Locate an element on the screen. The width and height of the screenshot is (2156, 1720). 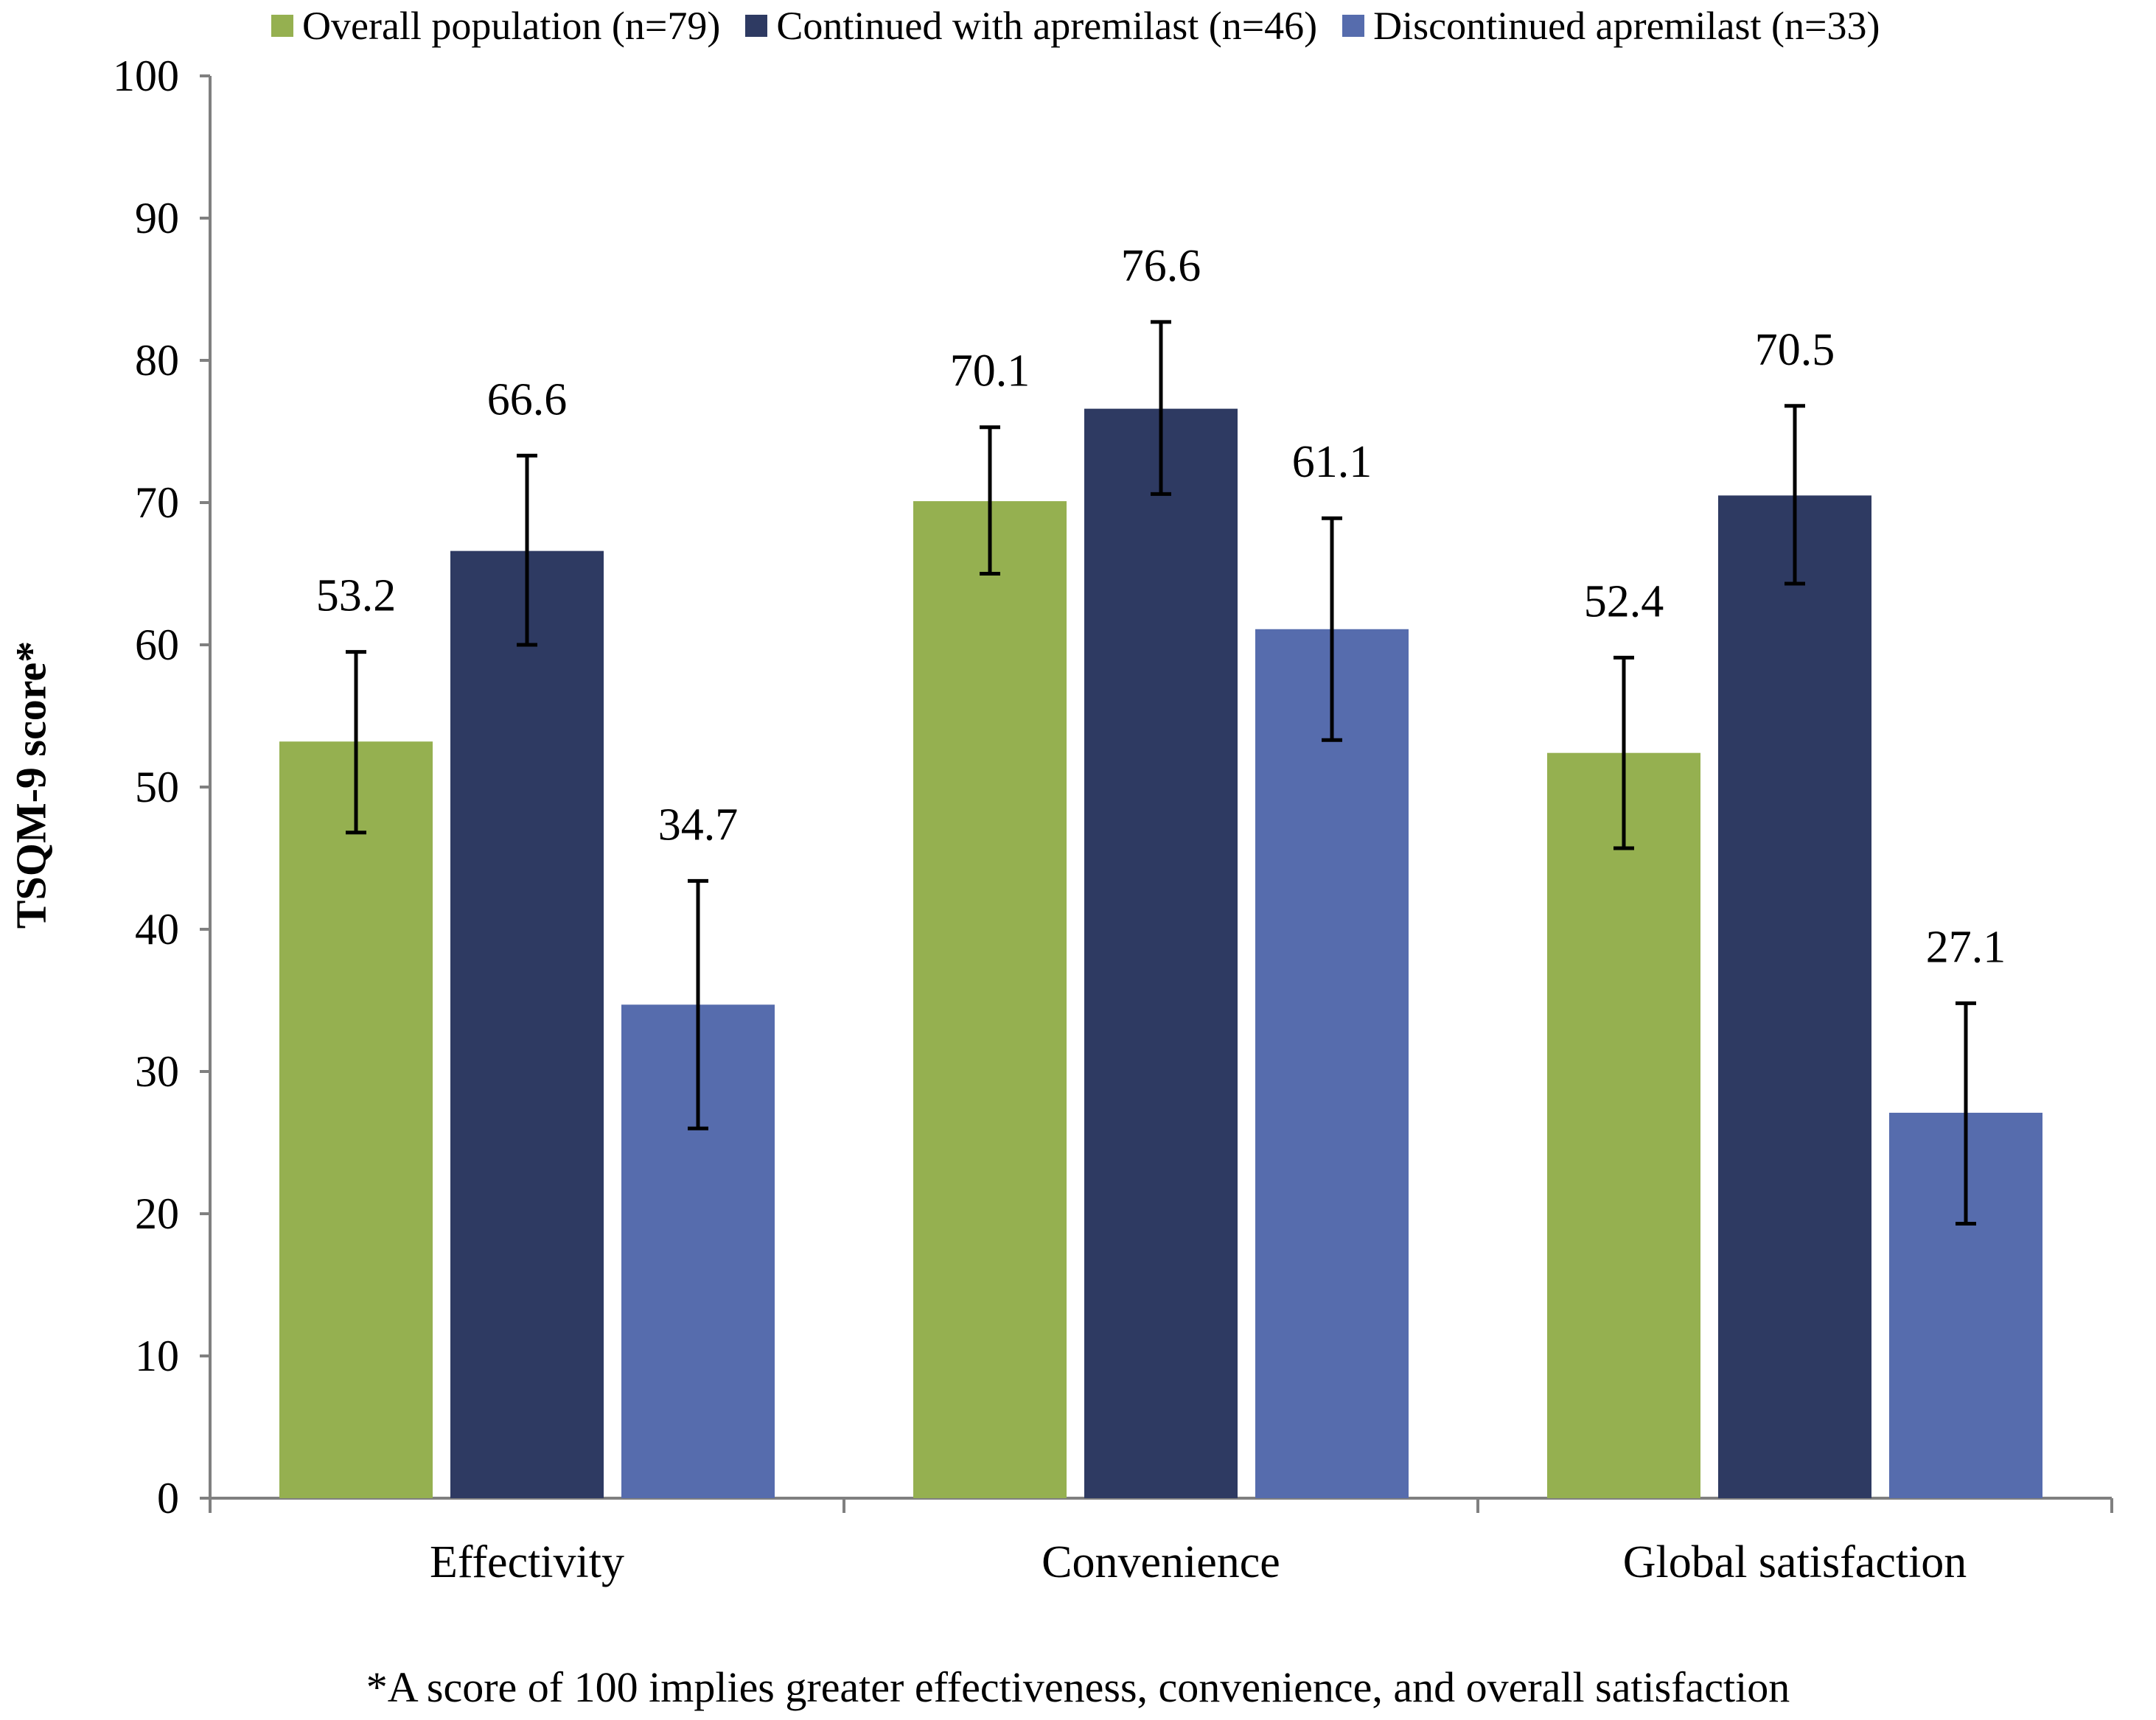
data-label: 66.6 is located at coordinates (528, 399).